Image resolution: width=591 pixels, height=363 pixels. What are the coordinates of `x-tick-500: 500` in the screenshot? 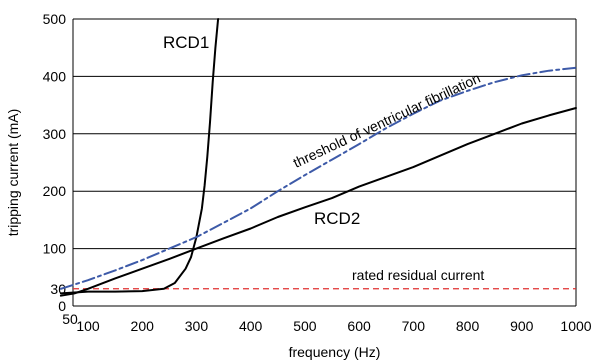 It's located at (305, 326).